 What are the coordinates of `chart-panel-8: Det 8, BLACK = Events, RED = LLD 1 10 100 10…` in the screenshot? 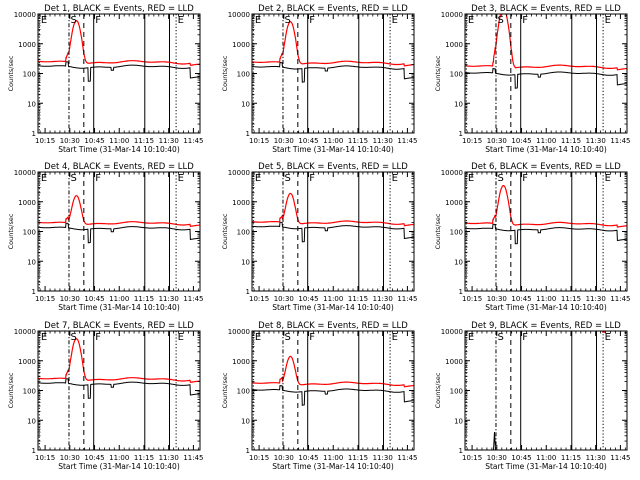 It's located at (319, 396).